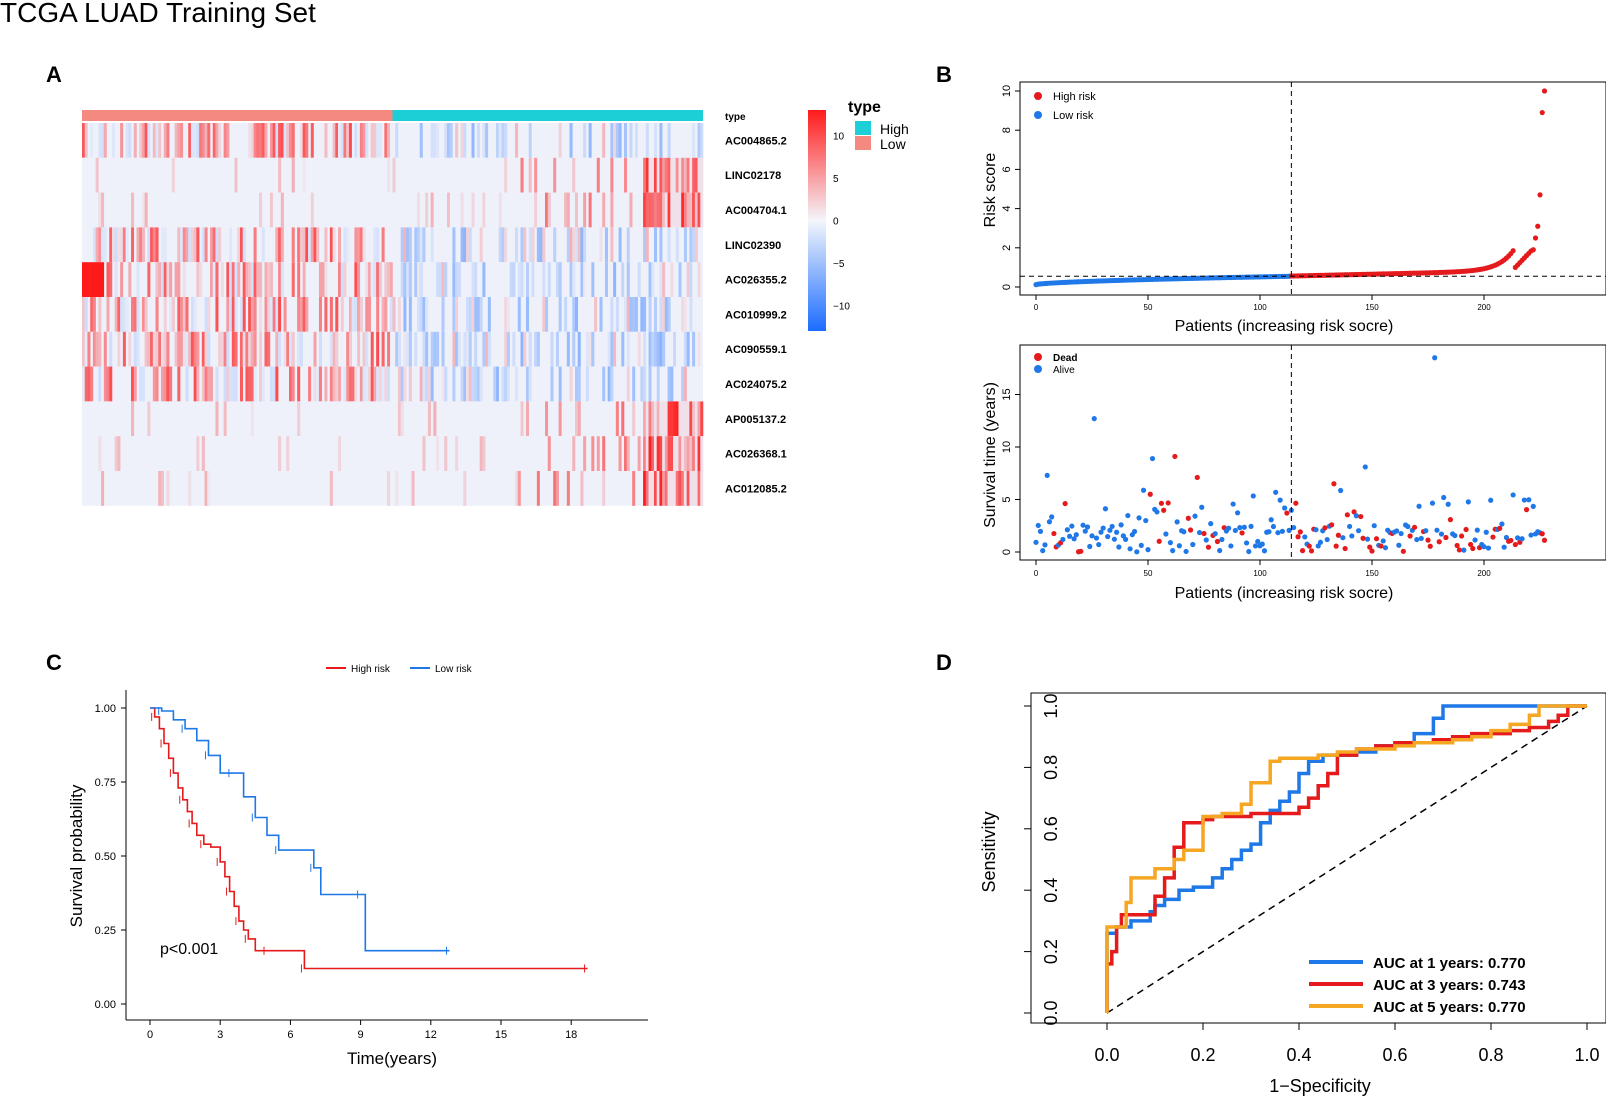 This screenshot has width=1606, height=1100. Describe the element at coordinates (1284, 326) in the screenshot. I see `risk-score-x-label: Patients (increasing risk socre)` at that location.